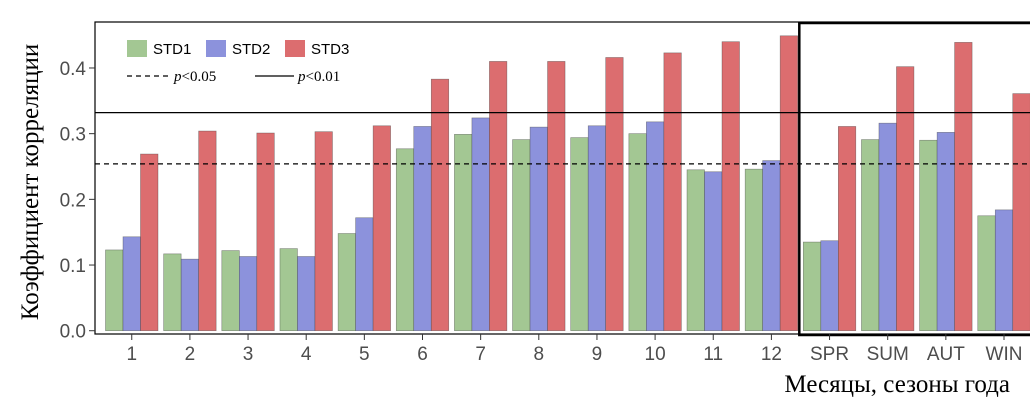 Image resolution: width=1030 pixels, height=401 pixels. I want to click on legend-swatch-std3, so click(295, 48).